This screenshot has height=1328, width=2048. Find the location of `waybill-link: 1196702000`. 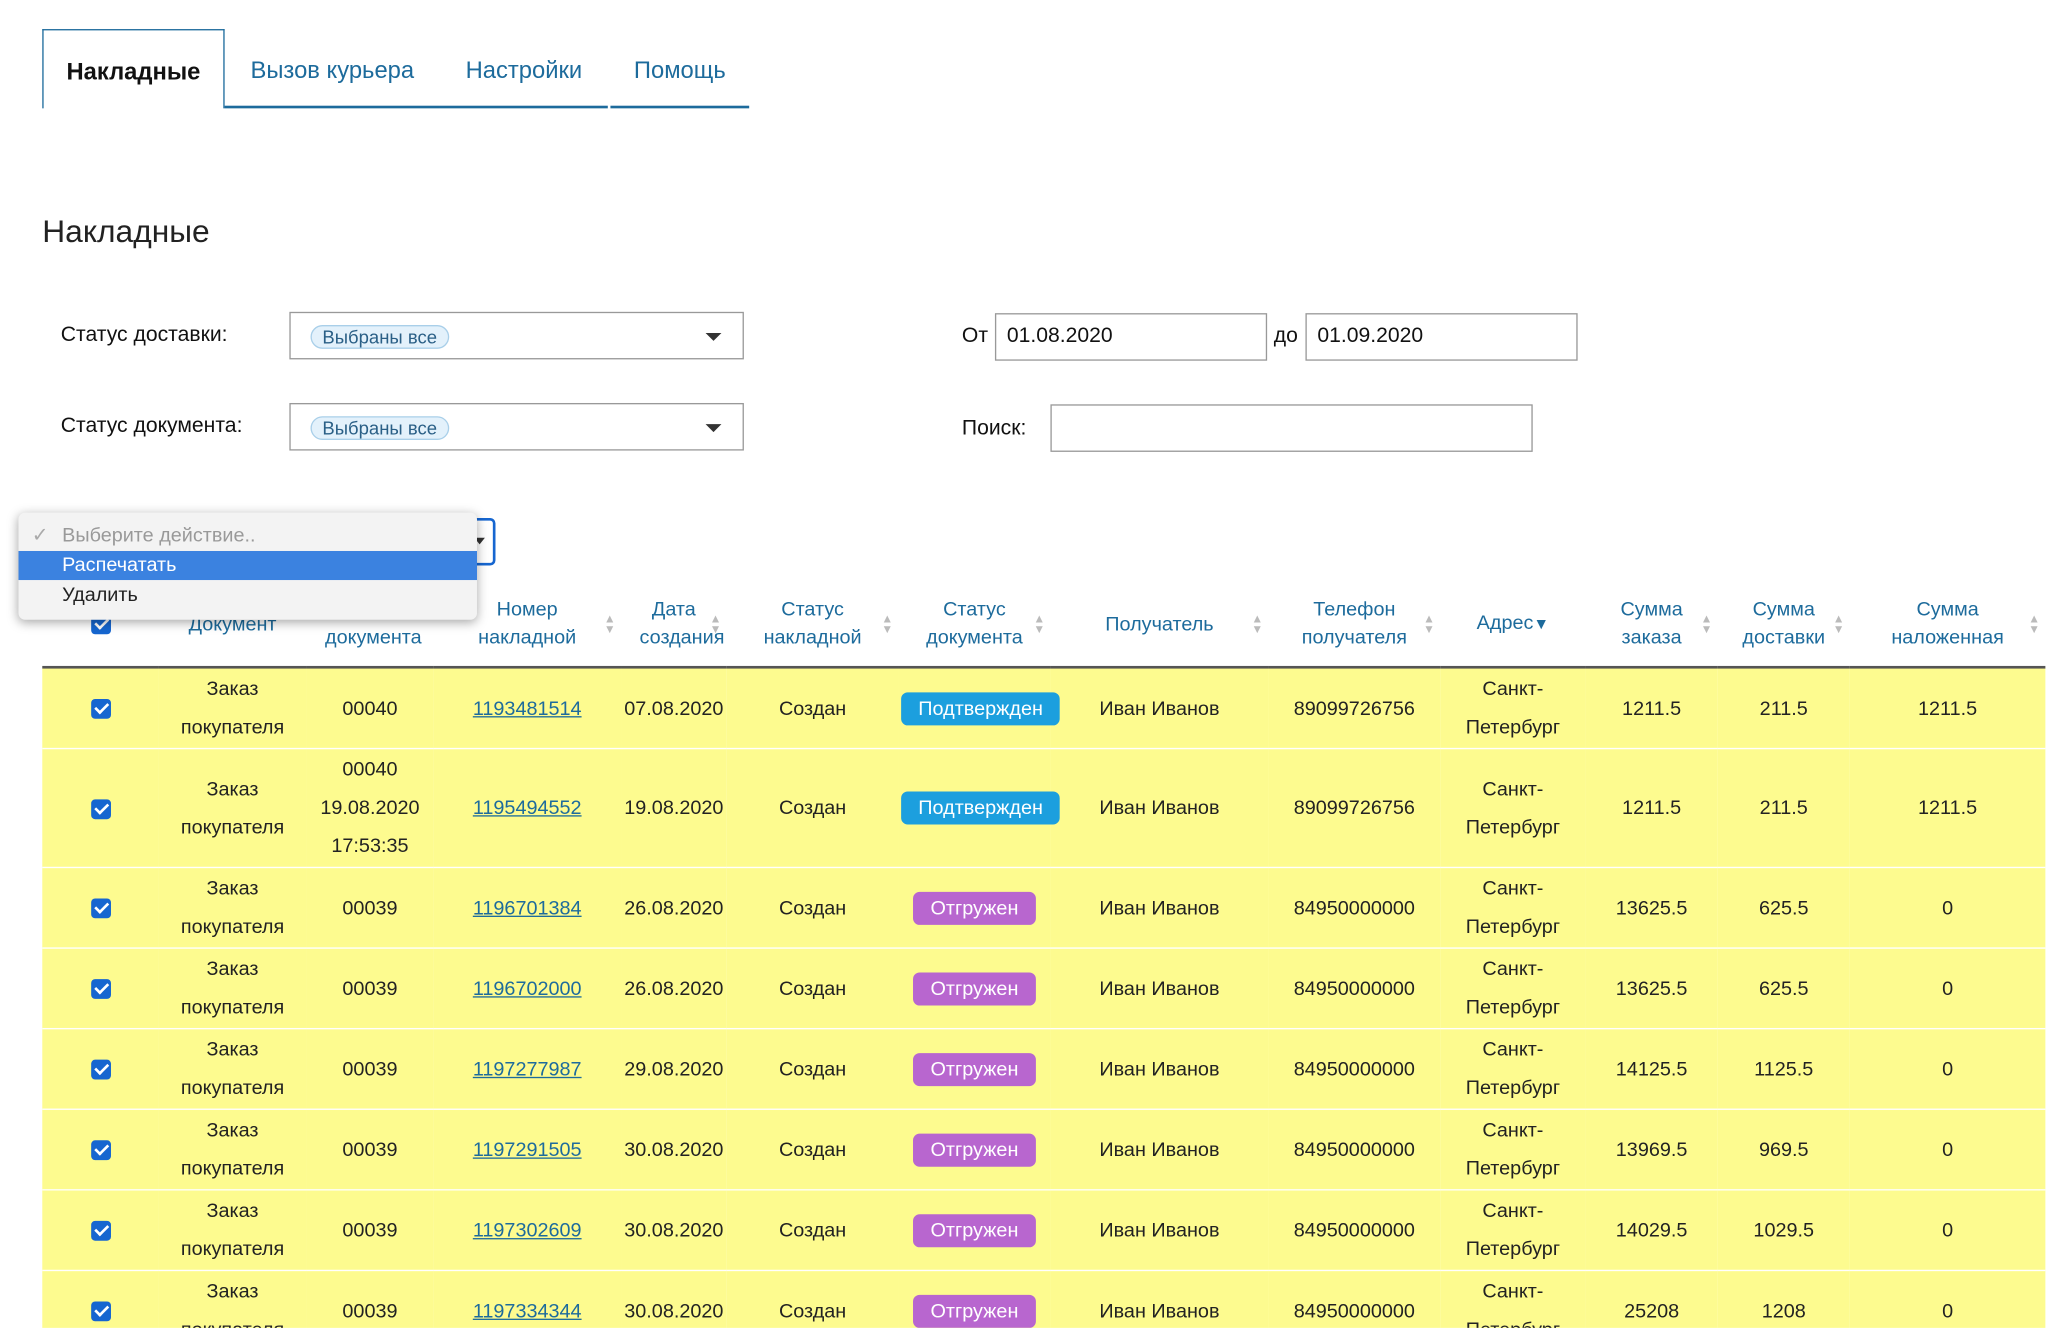

waybill-link: 1196702000 is located at coordinates (527, 988).